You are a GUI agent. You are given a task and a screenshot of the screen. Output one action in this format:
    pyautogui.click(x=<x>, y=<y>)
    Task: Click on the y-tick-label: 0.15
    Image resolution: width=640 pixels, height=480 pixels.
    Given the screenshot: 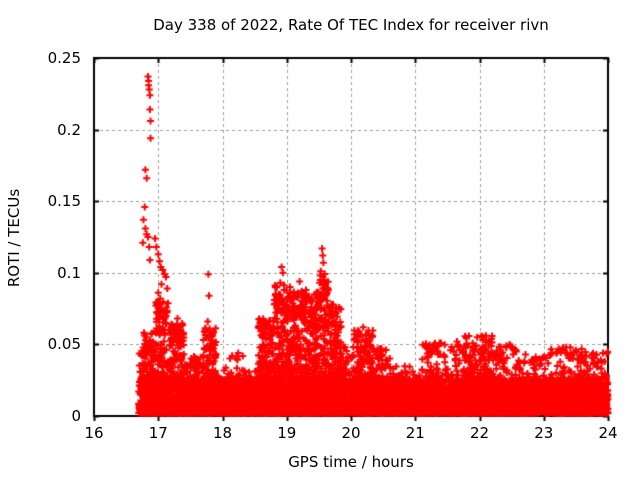 What is the action you would take?
    pyautogui.click(x=64, y=201)
    